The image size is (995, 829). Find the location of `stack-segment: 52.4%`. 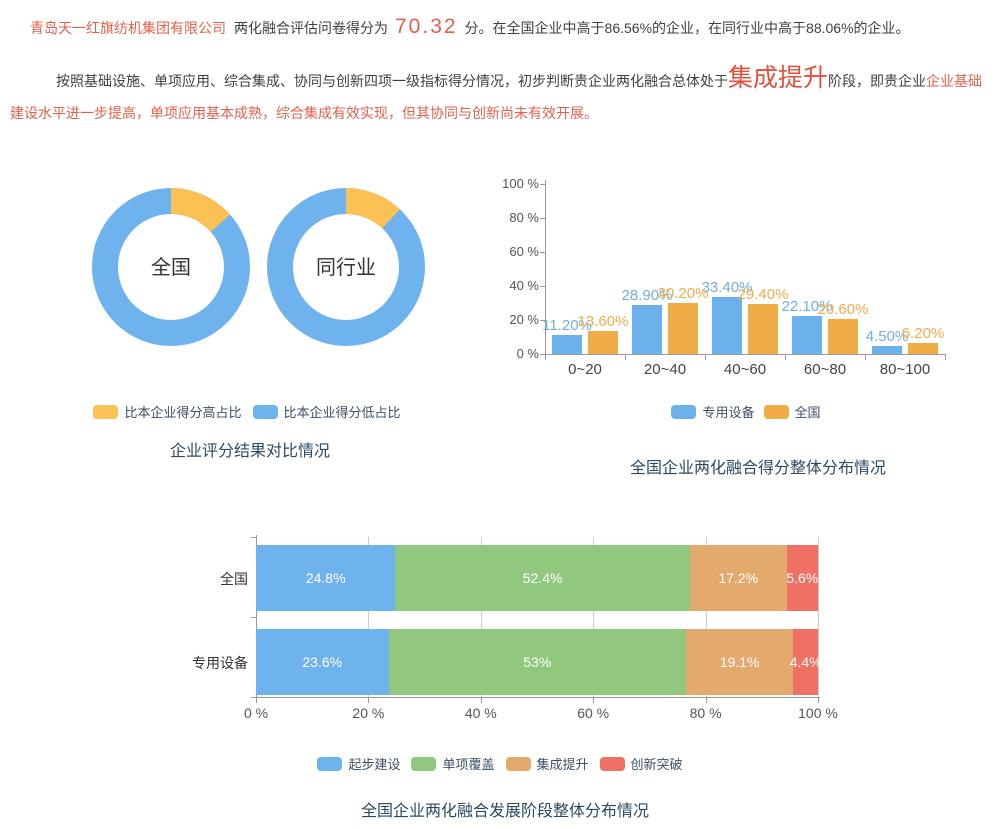

stack-segment: 52.4% is located at coordinates (542, 578).